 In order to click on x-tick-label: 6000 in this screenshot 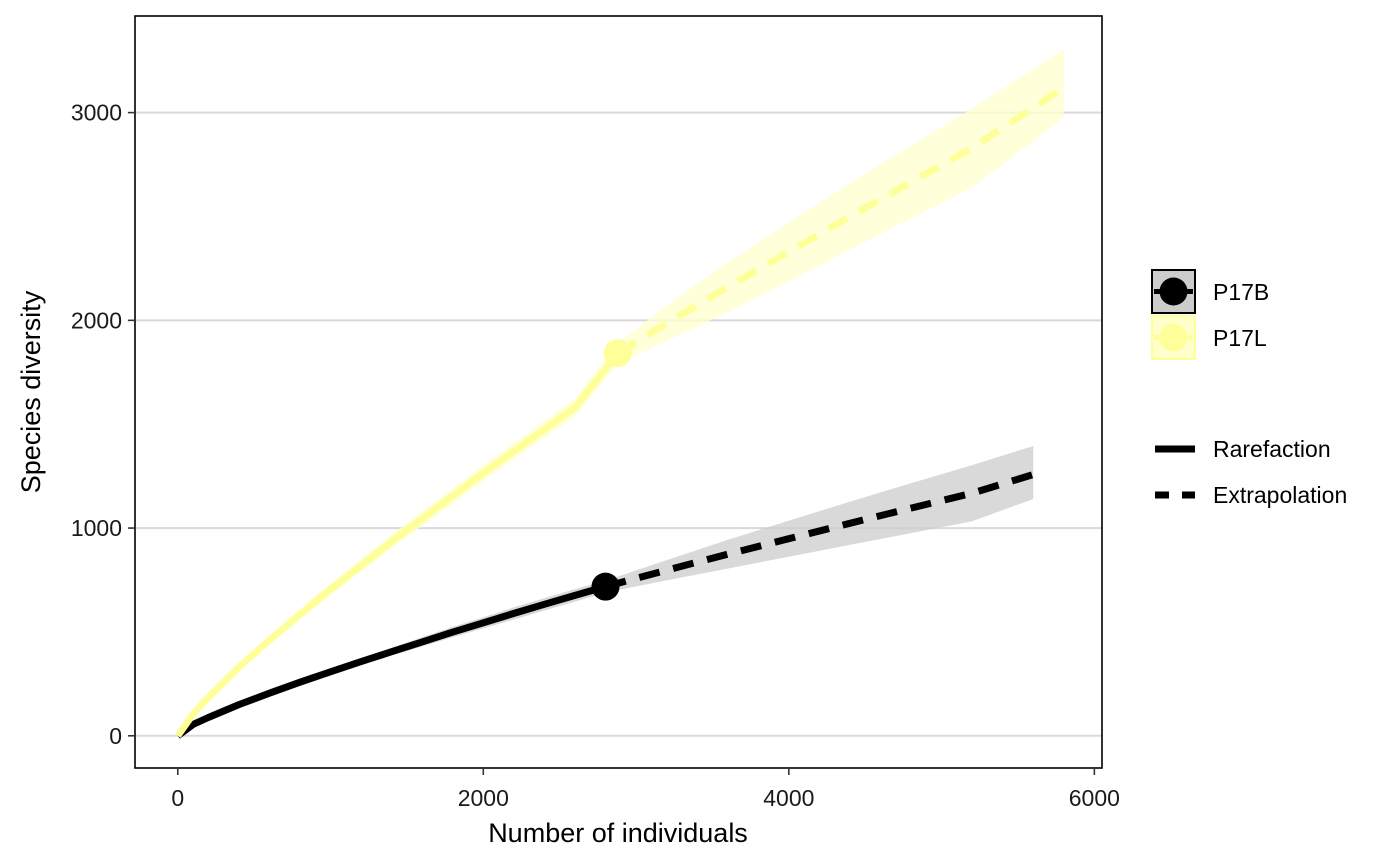, I will do `click(1094, 798)`.